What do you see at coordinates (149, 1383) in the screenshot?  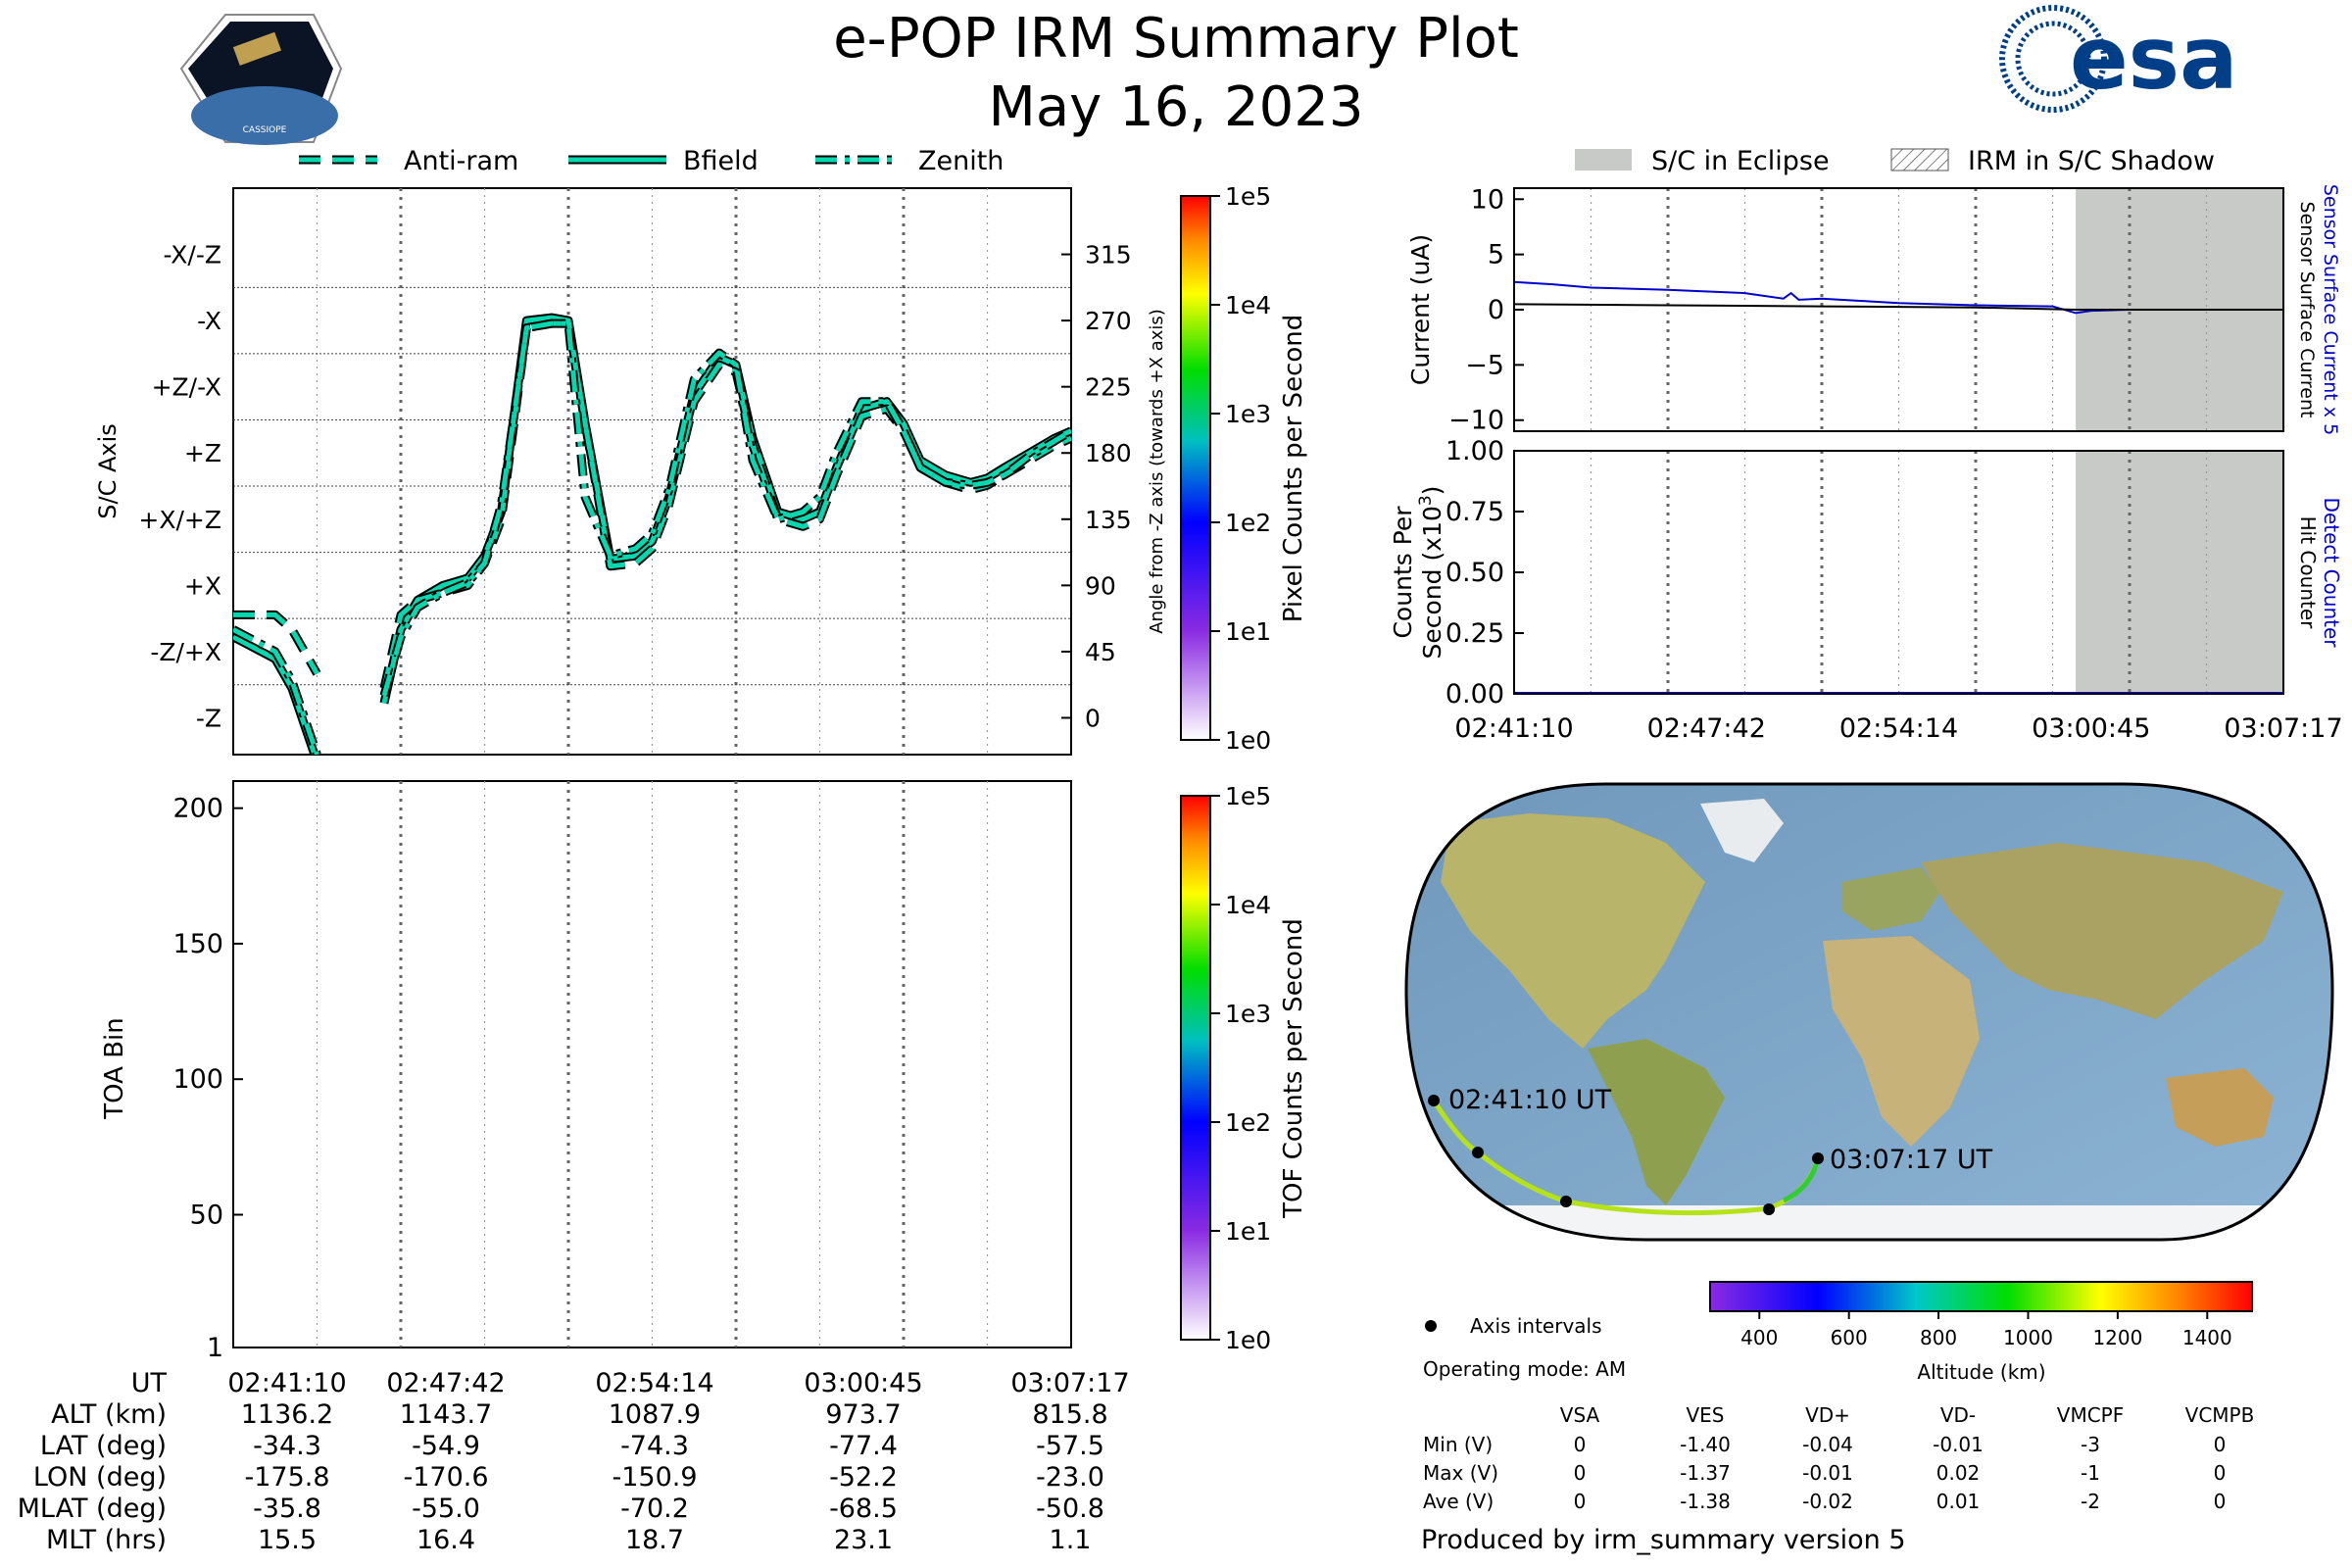 I see `stats-row-label: UT` at bounding box center [149, 1383].